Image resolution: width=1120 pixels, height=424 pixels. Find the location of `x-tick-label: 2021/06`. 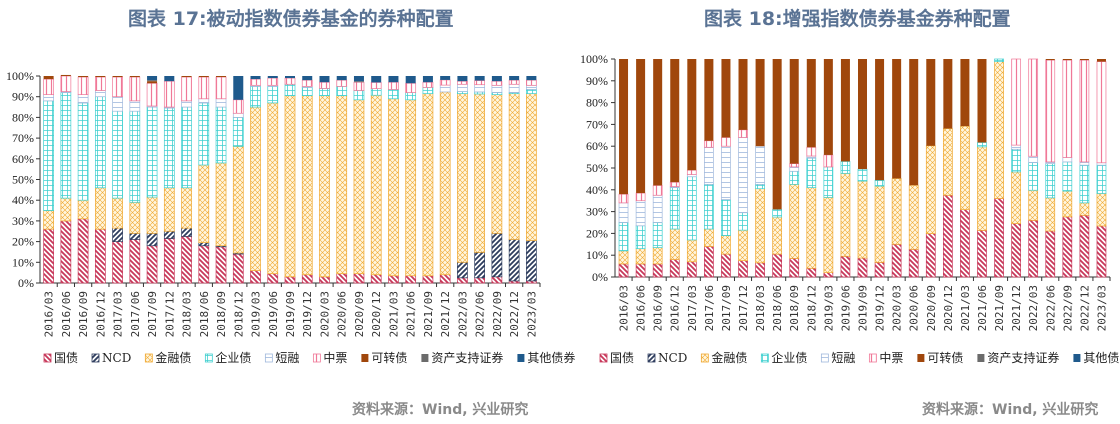

x-tick-label: 2021/06 is located at coordinates (982, 308).